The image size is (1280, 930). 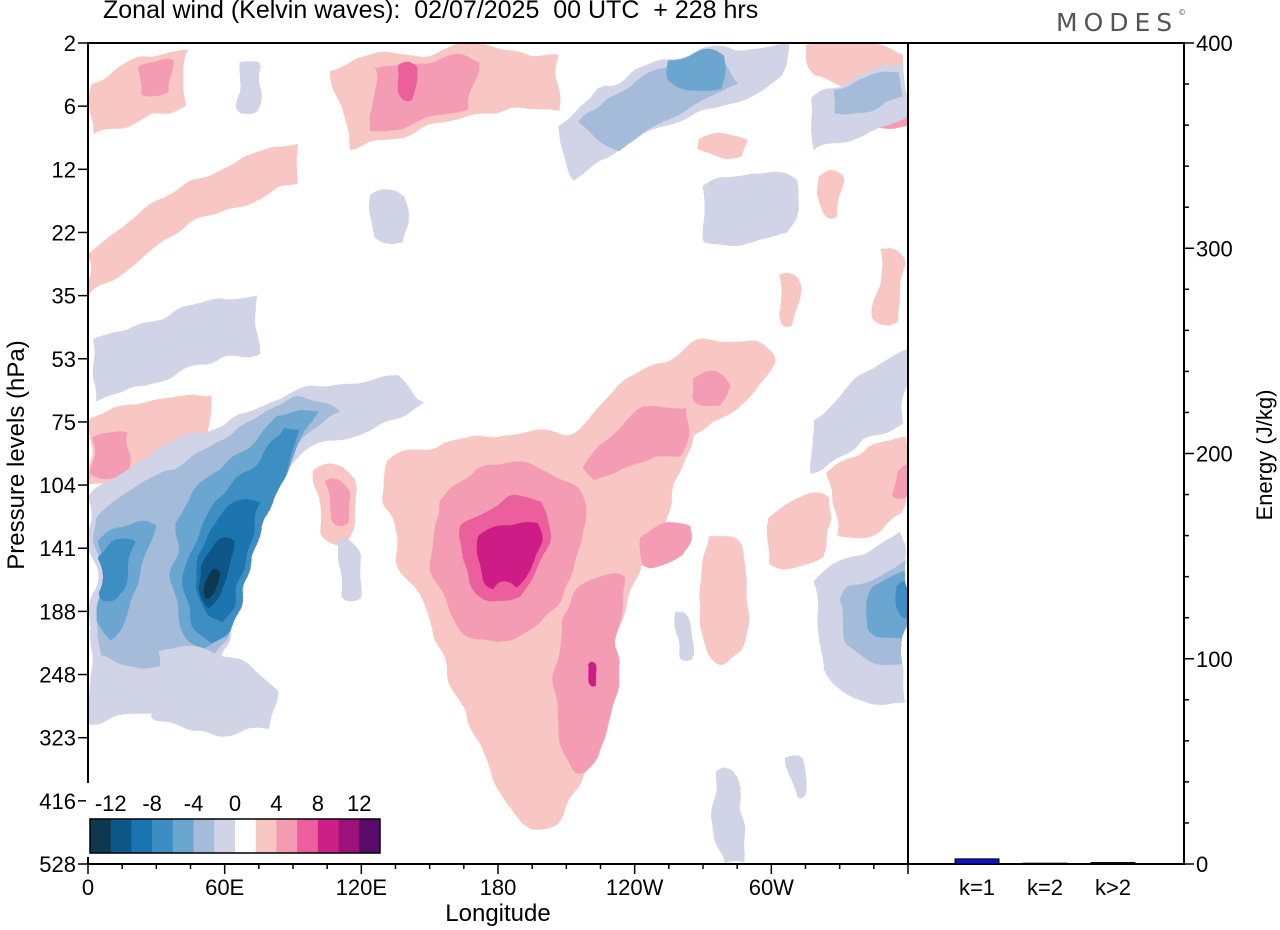 What do you see at coordinates (88, 887) in the screenshot?
I see `x-tick-label: 0` at bounding box center [88, 887].